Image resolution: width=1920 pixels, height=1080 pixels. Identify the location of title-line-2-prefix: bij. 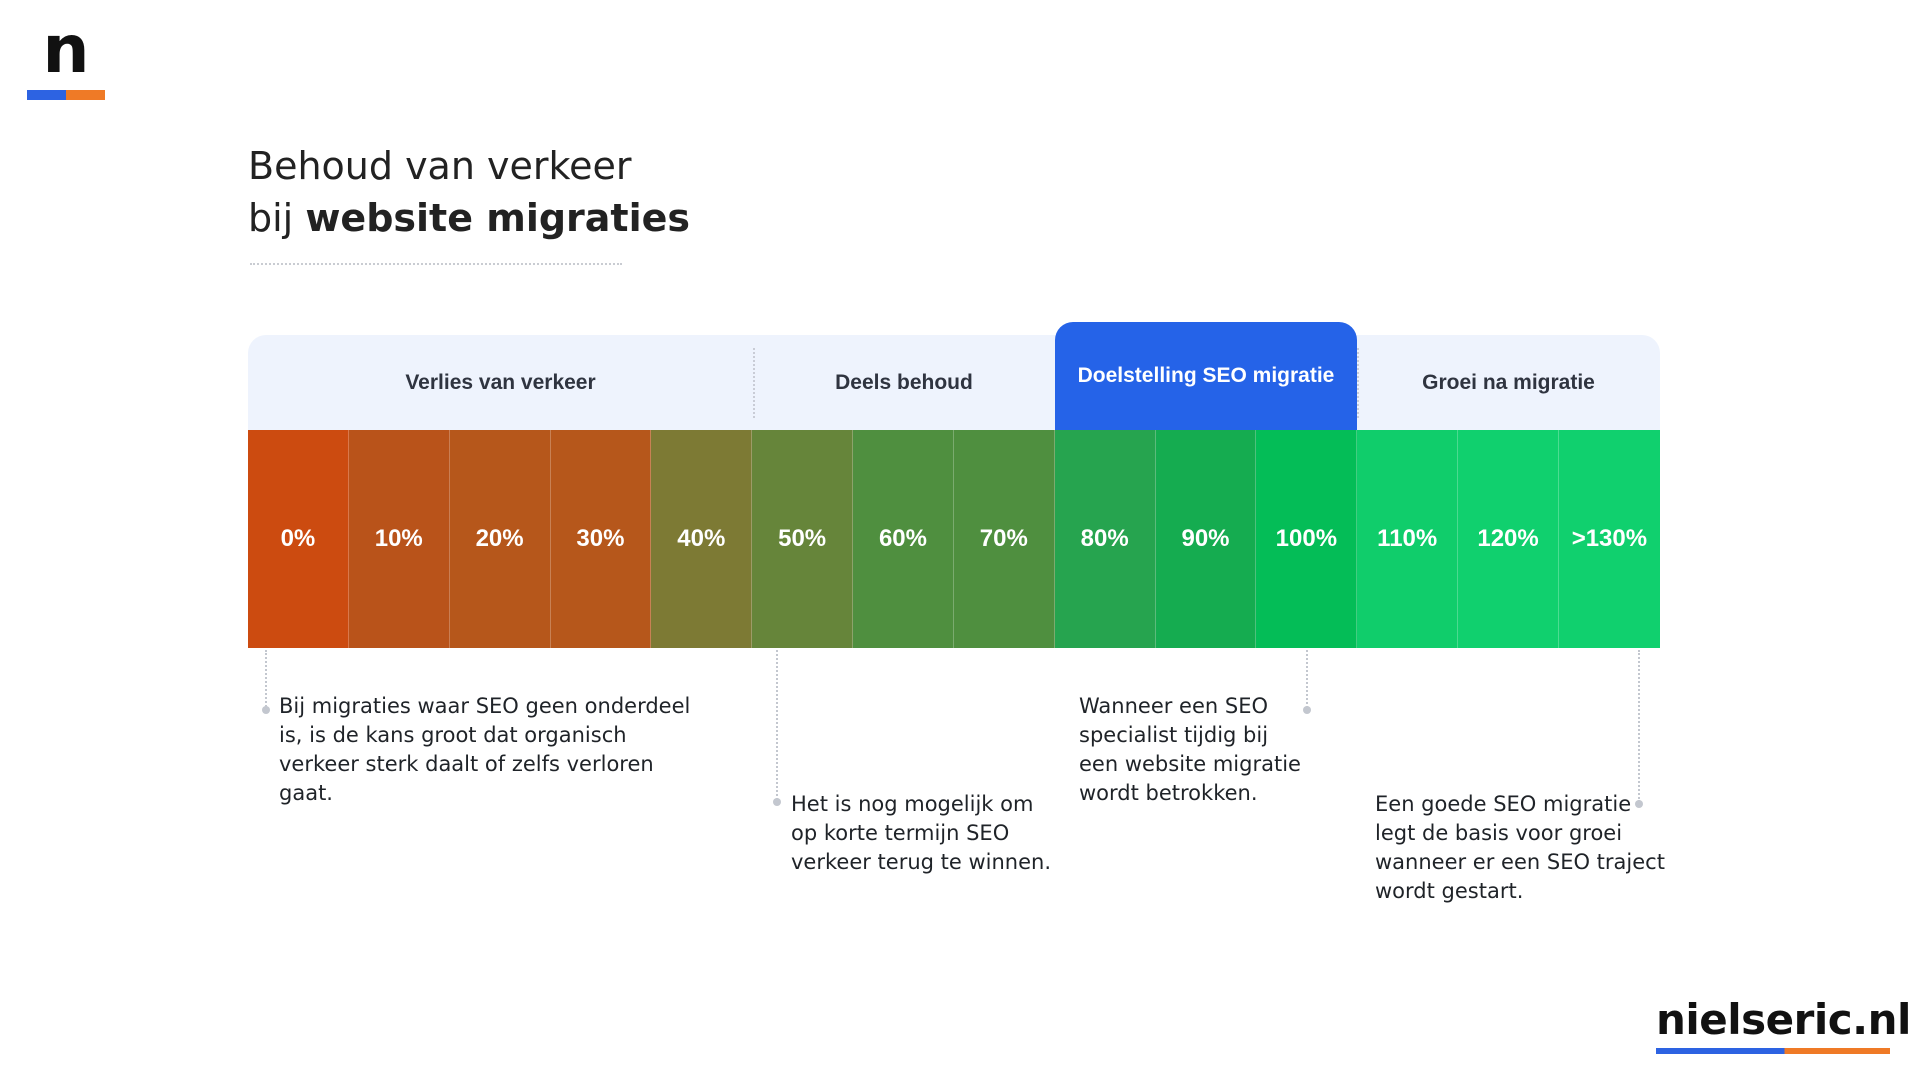
(277, 218).